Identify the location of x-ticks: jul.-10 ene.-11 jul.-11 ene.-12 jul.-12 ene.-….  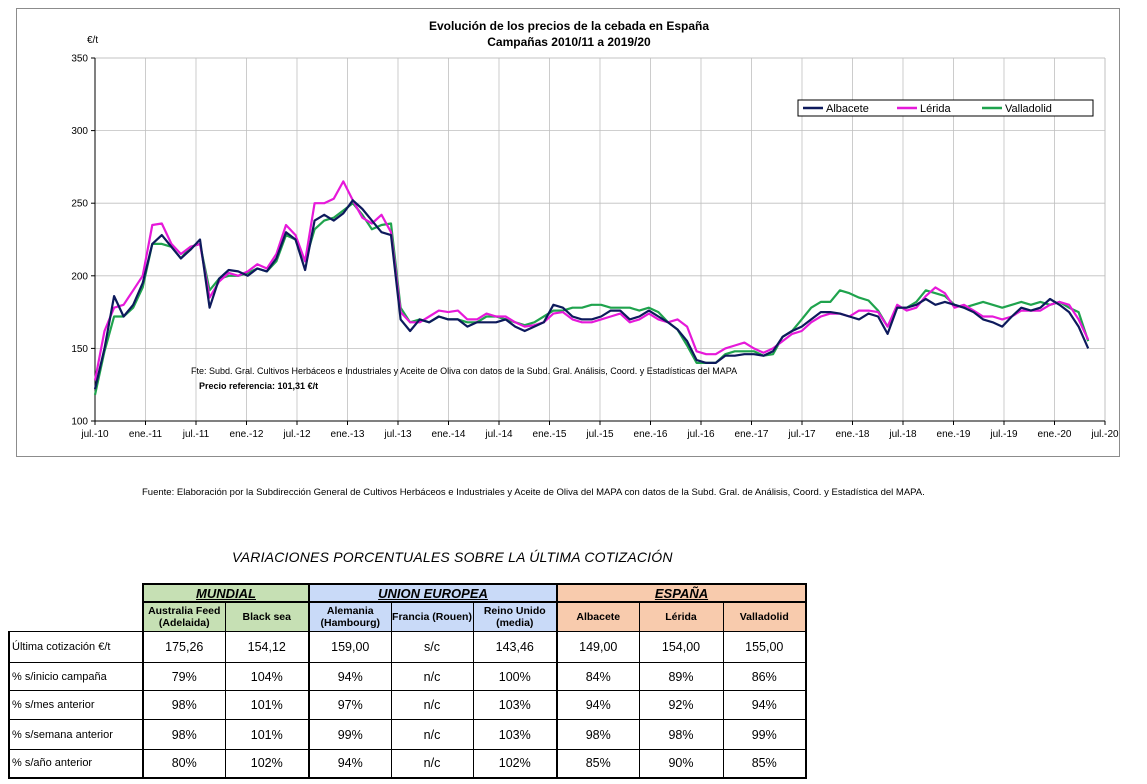
(599, 434).